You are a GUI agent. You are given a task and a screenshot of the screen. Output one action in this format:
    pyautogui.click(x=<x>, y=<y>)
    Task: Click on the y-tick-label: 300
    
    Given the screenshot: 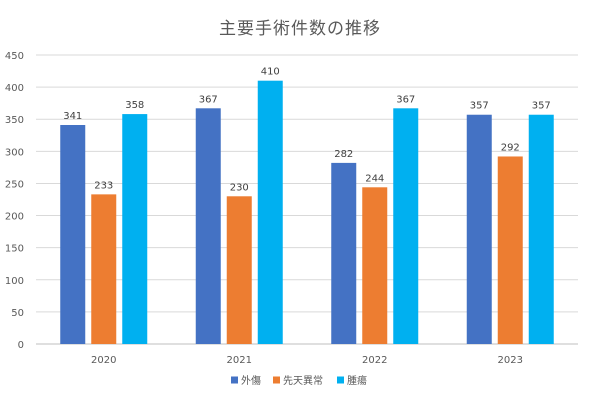 What is the action you would take?
    pyautogui.click(x=14, y=152)
    